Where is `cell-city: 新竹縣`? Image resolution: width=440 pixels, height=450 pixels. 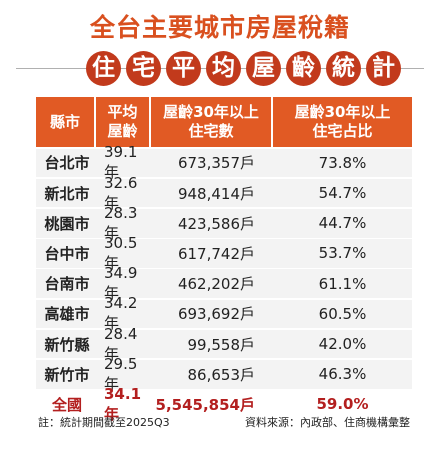
cell-city: 新竹縣 is located at coordinates (67, 344).